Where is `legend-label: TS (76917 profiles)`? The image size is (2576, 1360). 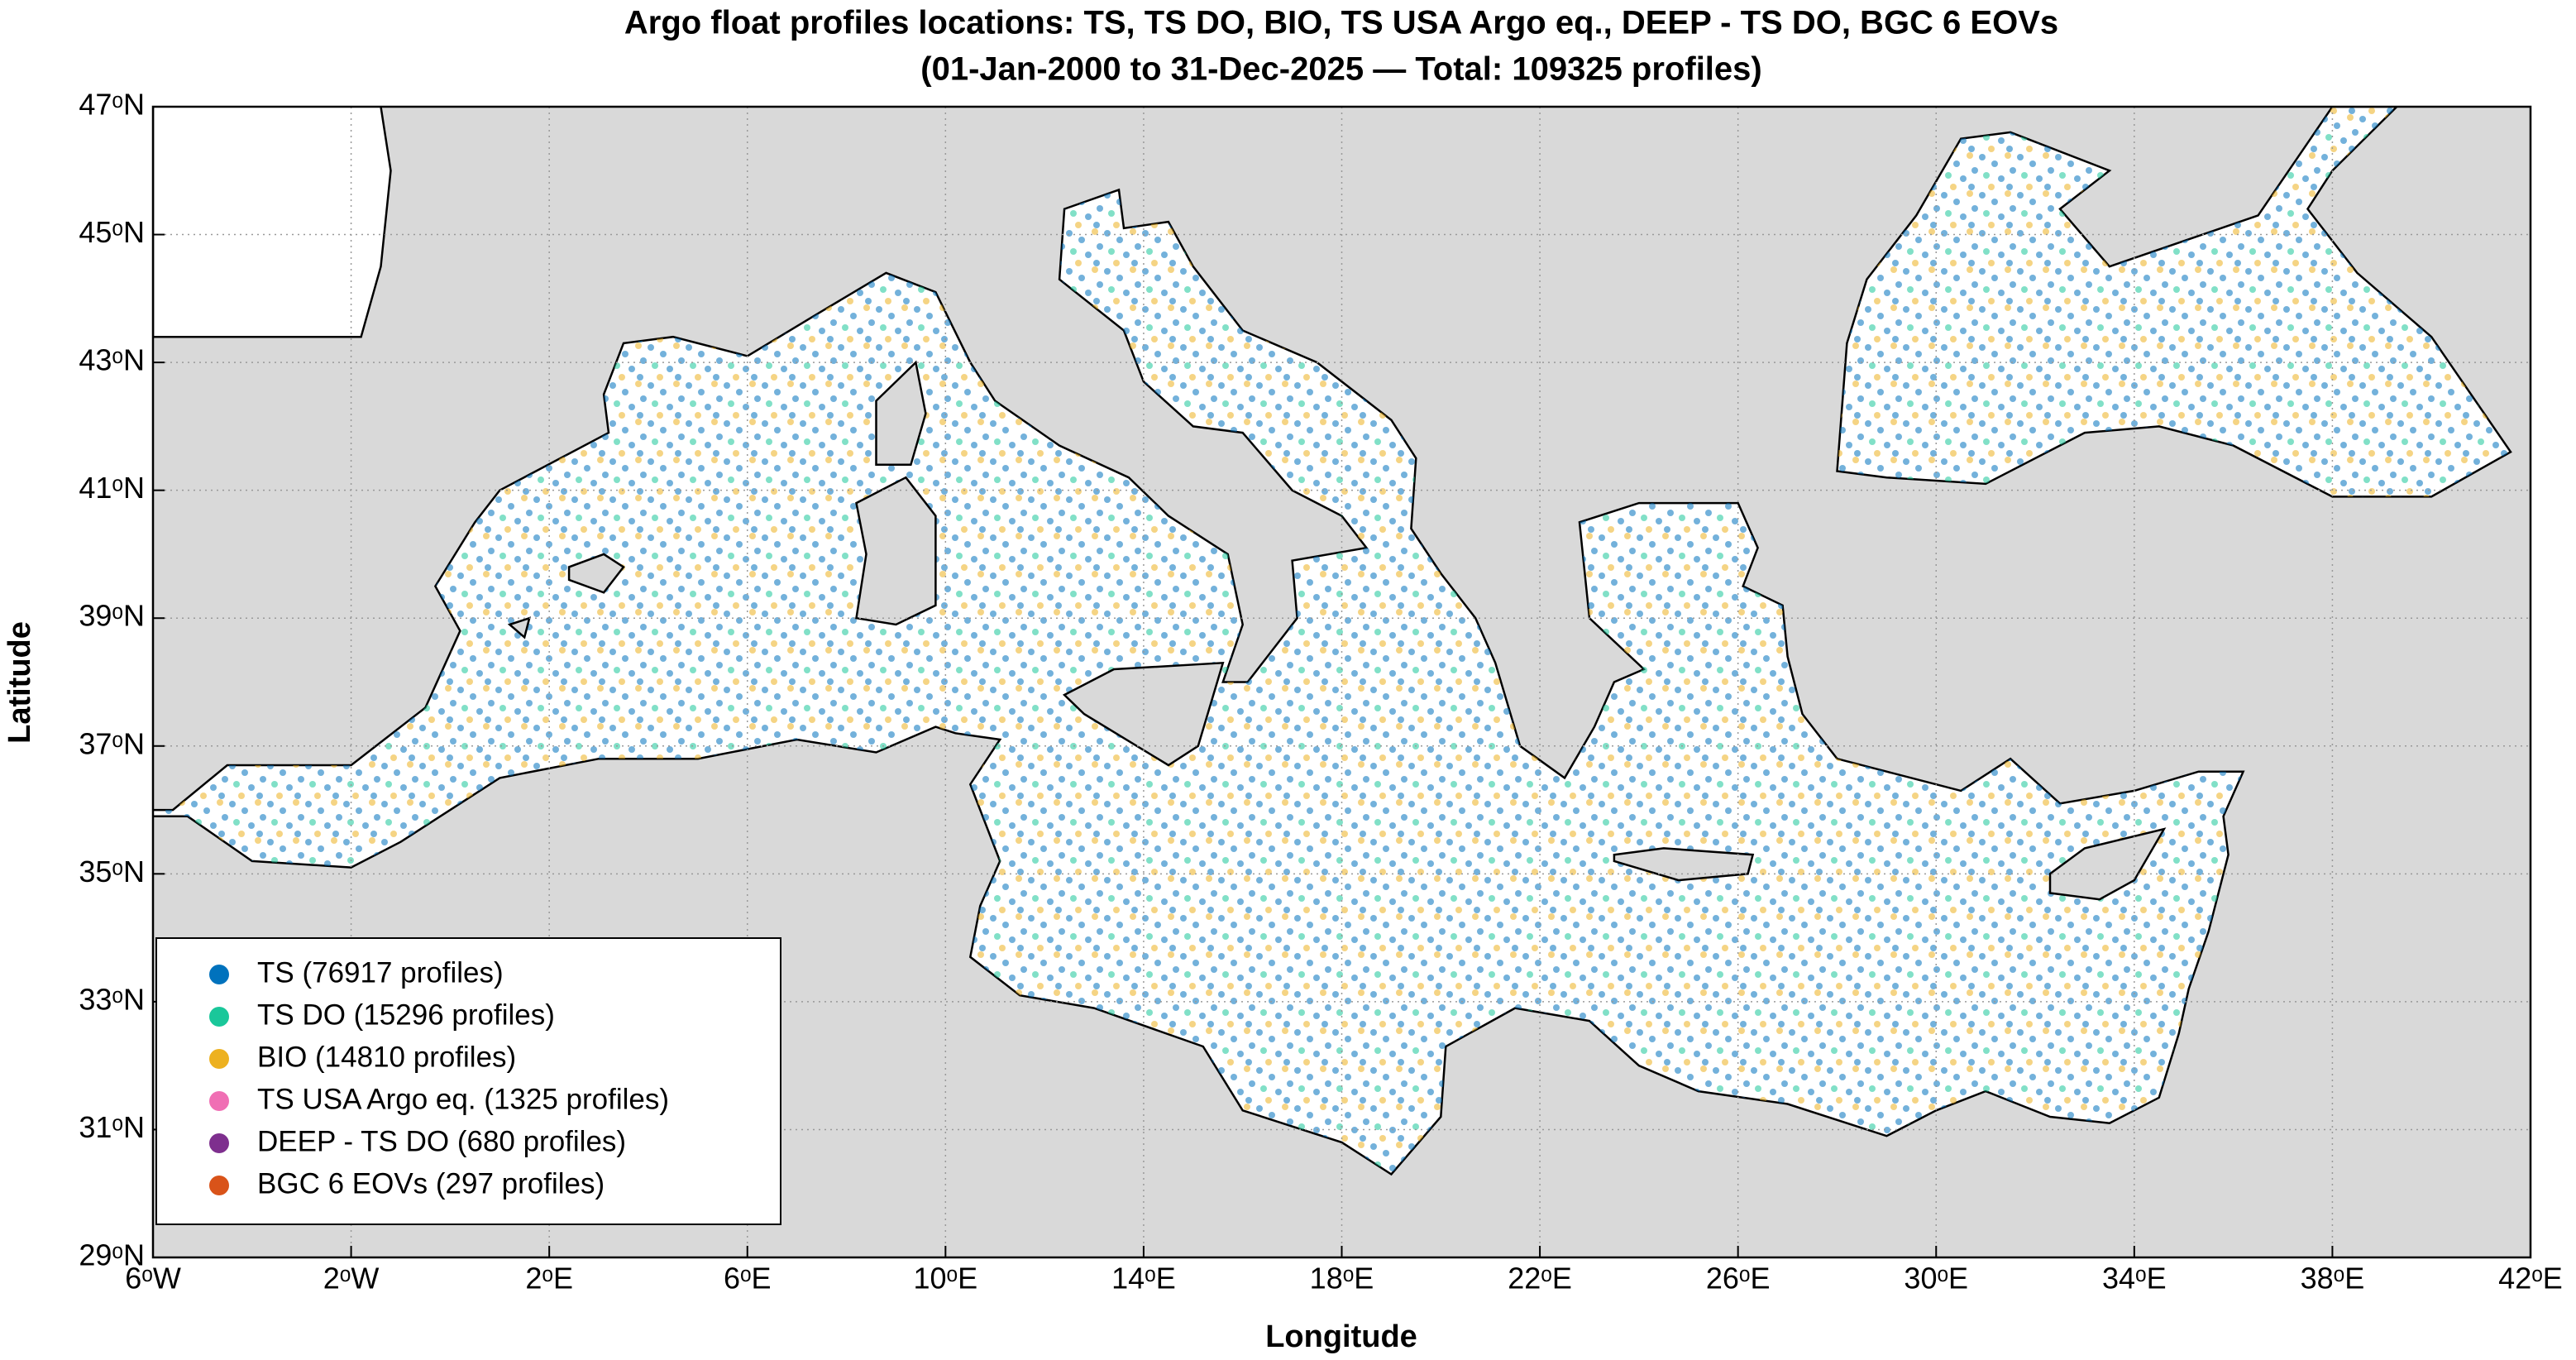
legend-label: TS (76917 profiles) is located at coordinates (380, 972).